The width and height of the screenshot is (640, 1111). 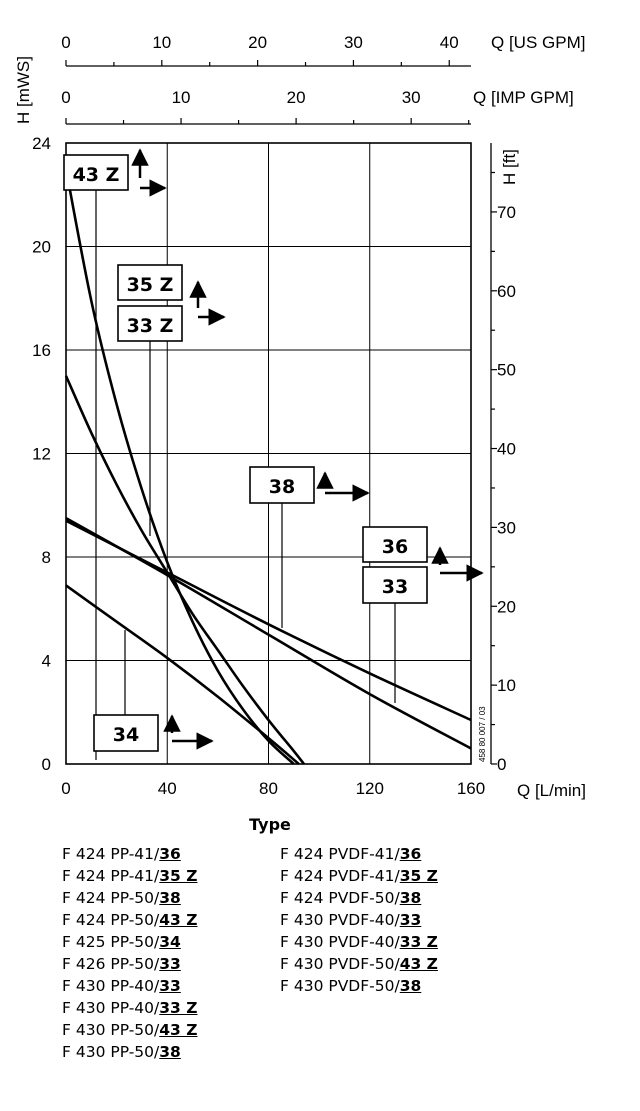 What do you see at coordinates (370, 788) in the screenshot?
I see `tick-label-x: 120` at bounding box center [370, 788].